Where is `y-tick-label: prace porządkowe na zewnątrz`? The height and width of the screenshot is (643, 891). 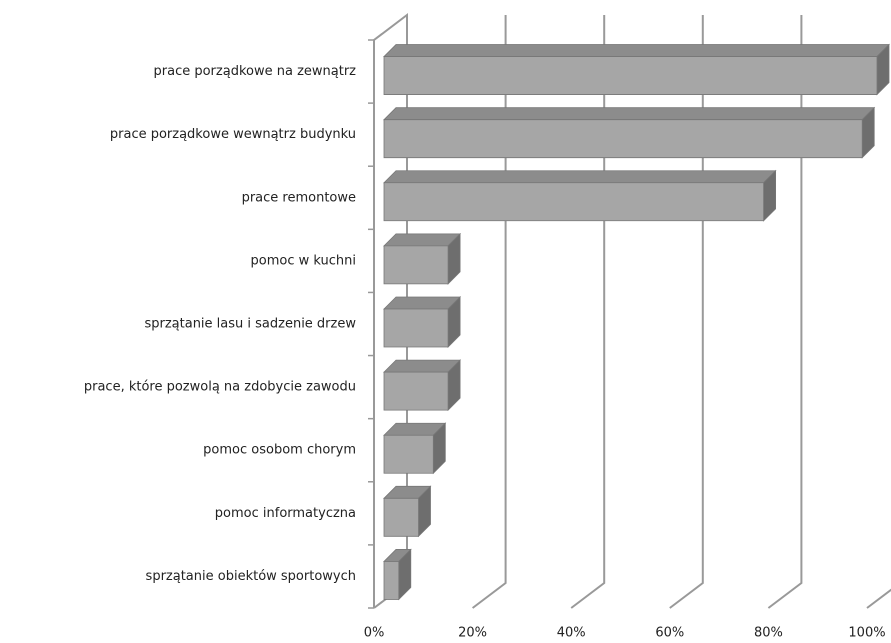 y-tick-label: prace porządkowe na zewnątrz is located at coordinates (255, 71).